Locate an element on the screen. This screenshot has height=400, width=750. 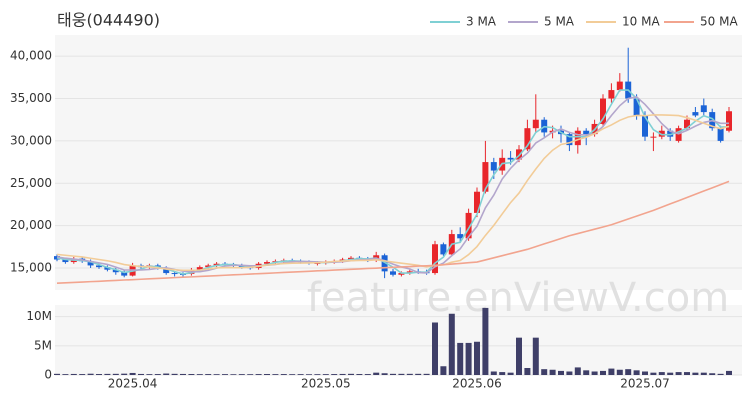
y-tick-label: 35,000 is located at coordinates (31, 98).